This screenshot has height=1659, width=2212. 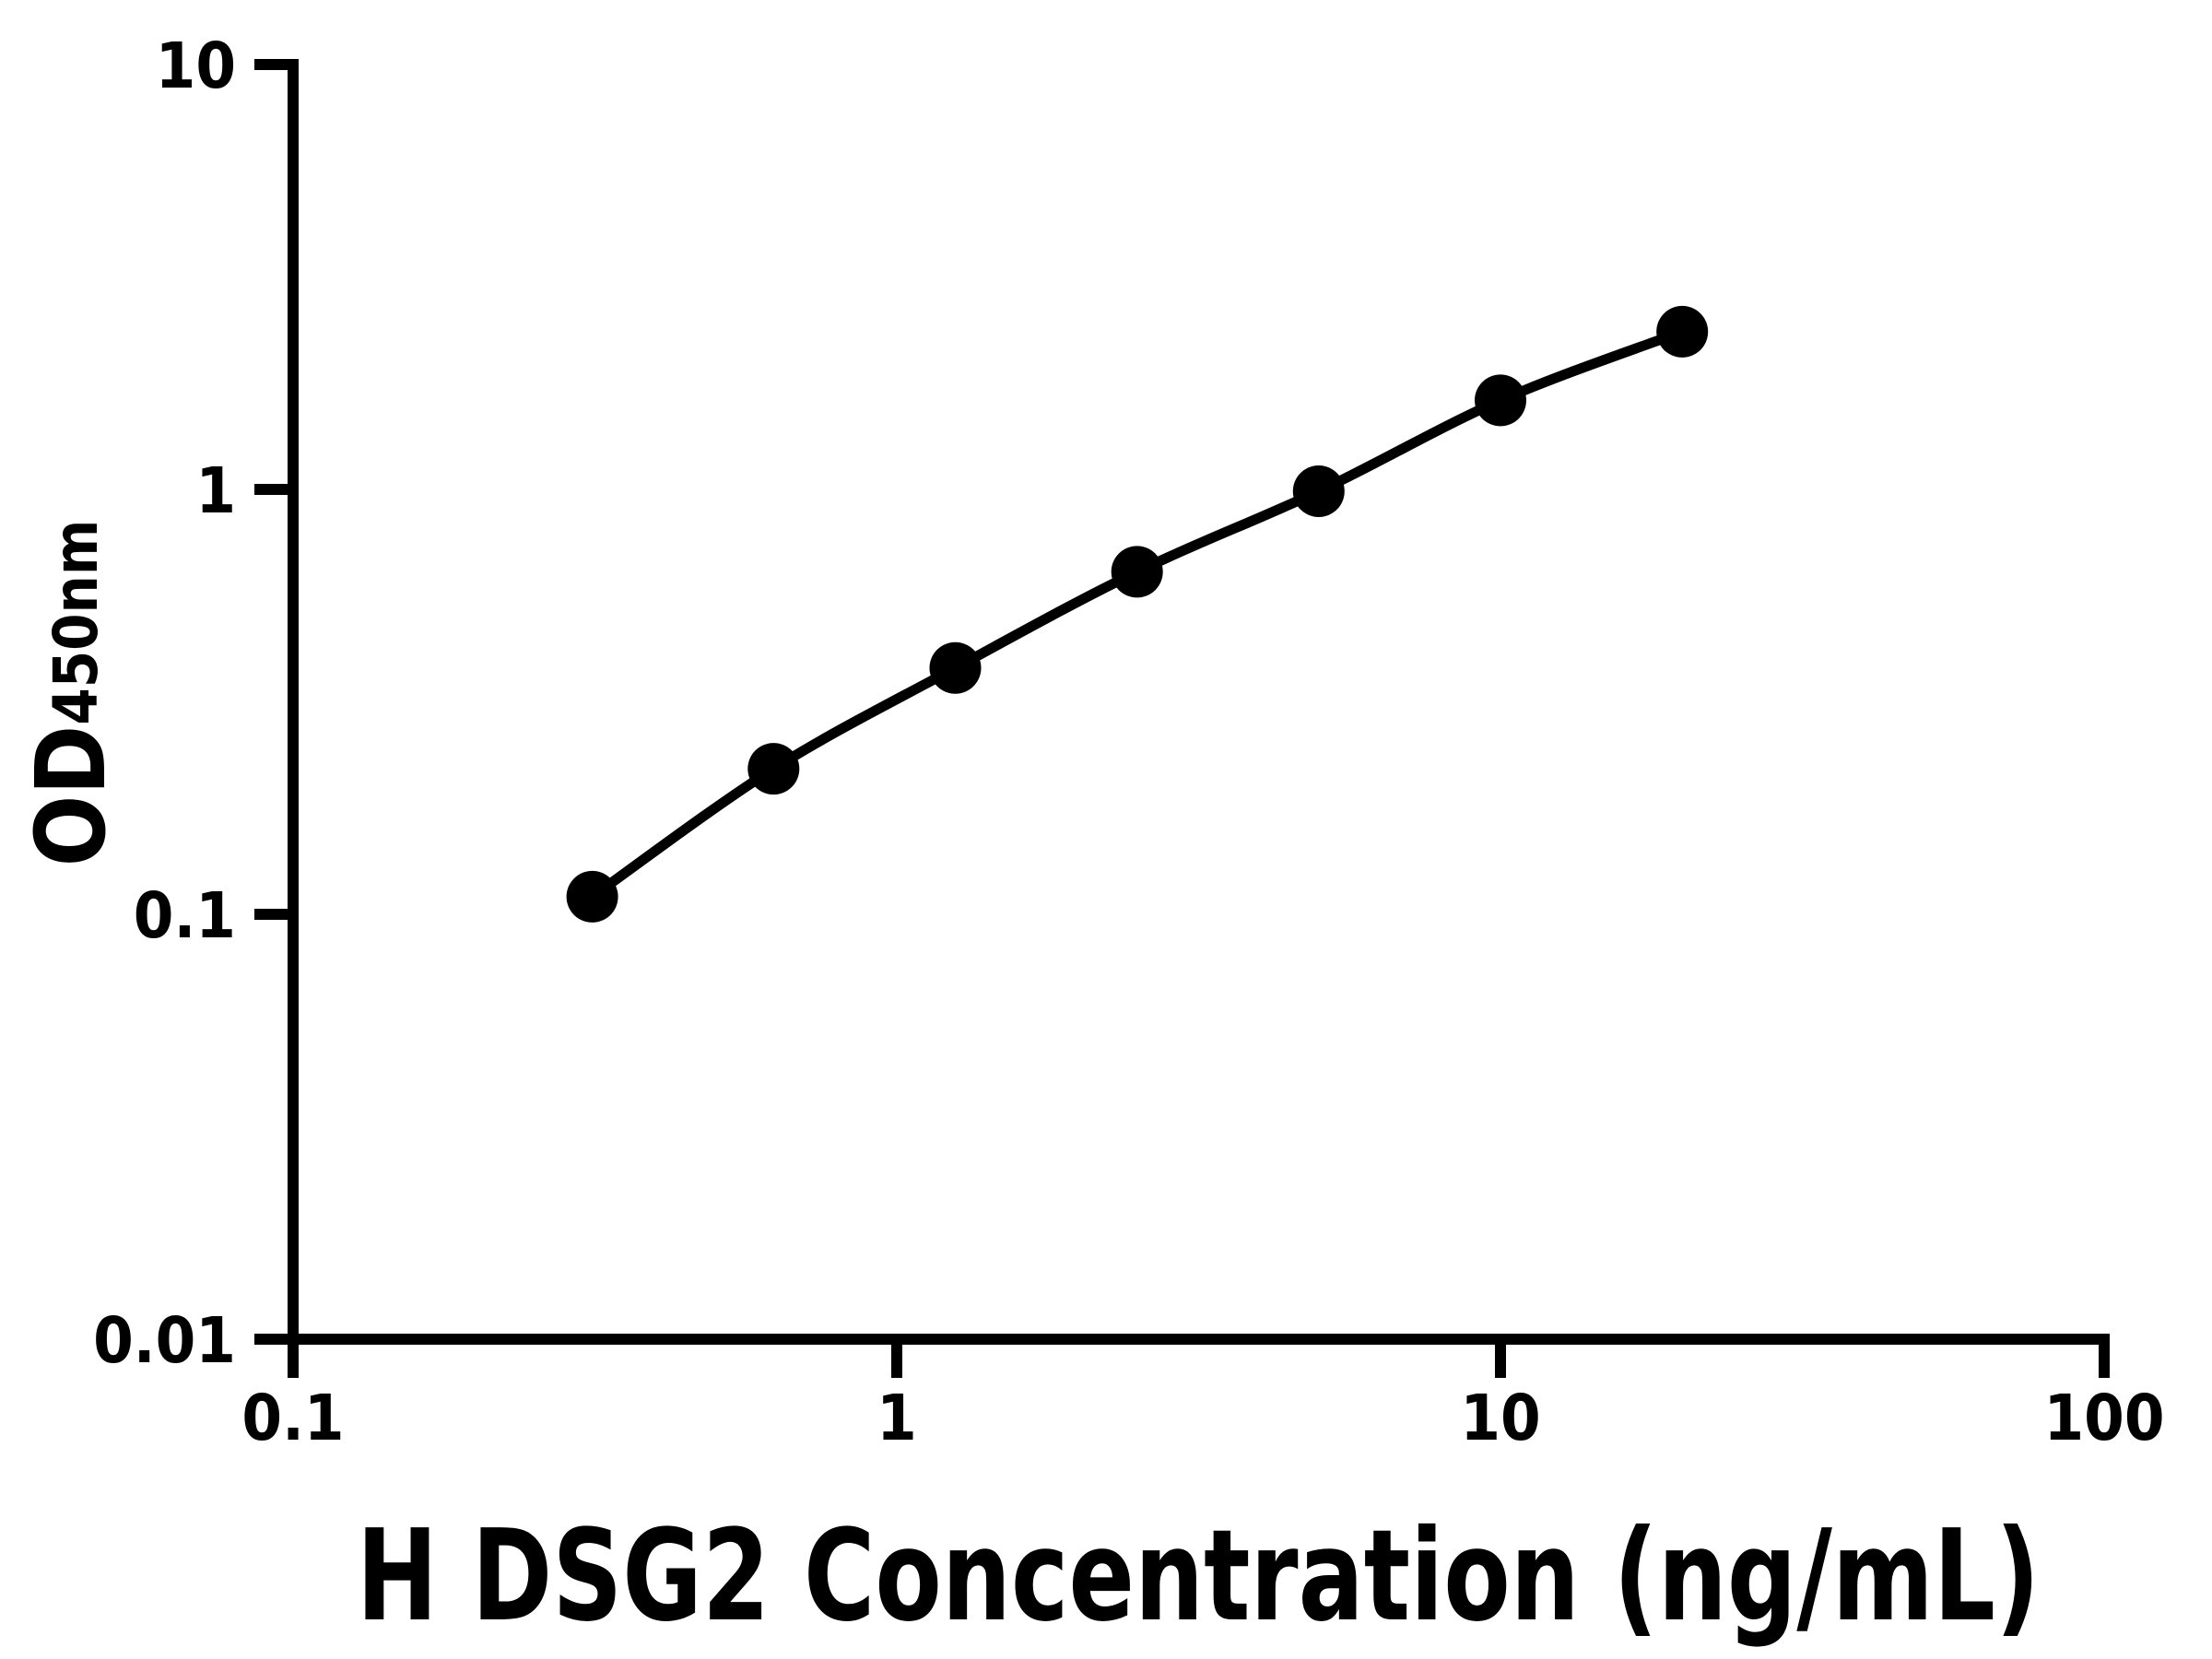 I want to click on y-axis-title: OD450nm, so click(x=71, y=693).